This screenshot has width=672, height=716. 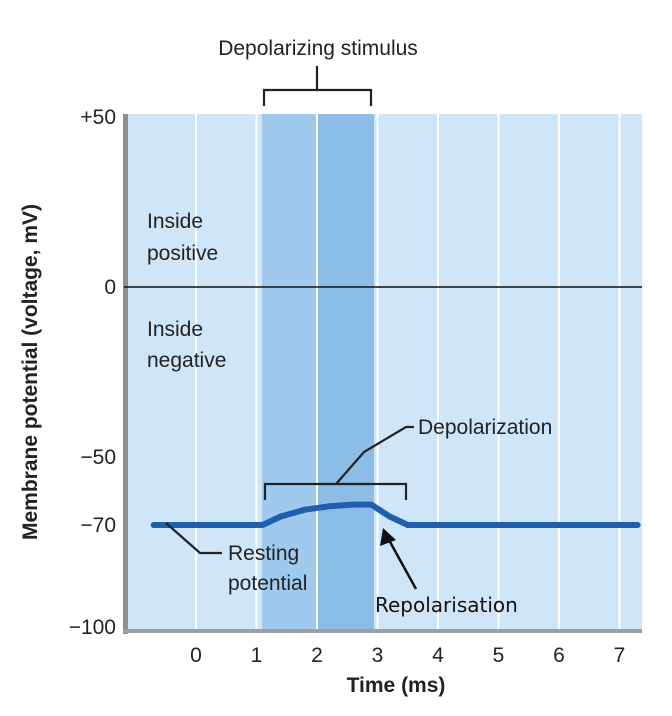 What do you see at coordinates (559, 655) in the screenshot?
I see `x-tick-label-6: 6` at bounding box center [559, 655].